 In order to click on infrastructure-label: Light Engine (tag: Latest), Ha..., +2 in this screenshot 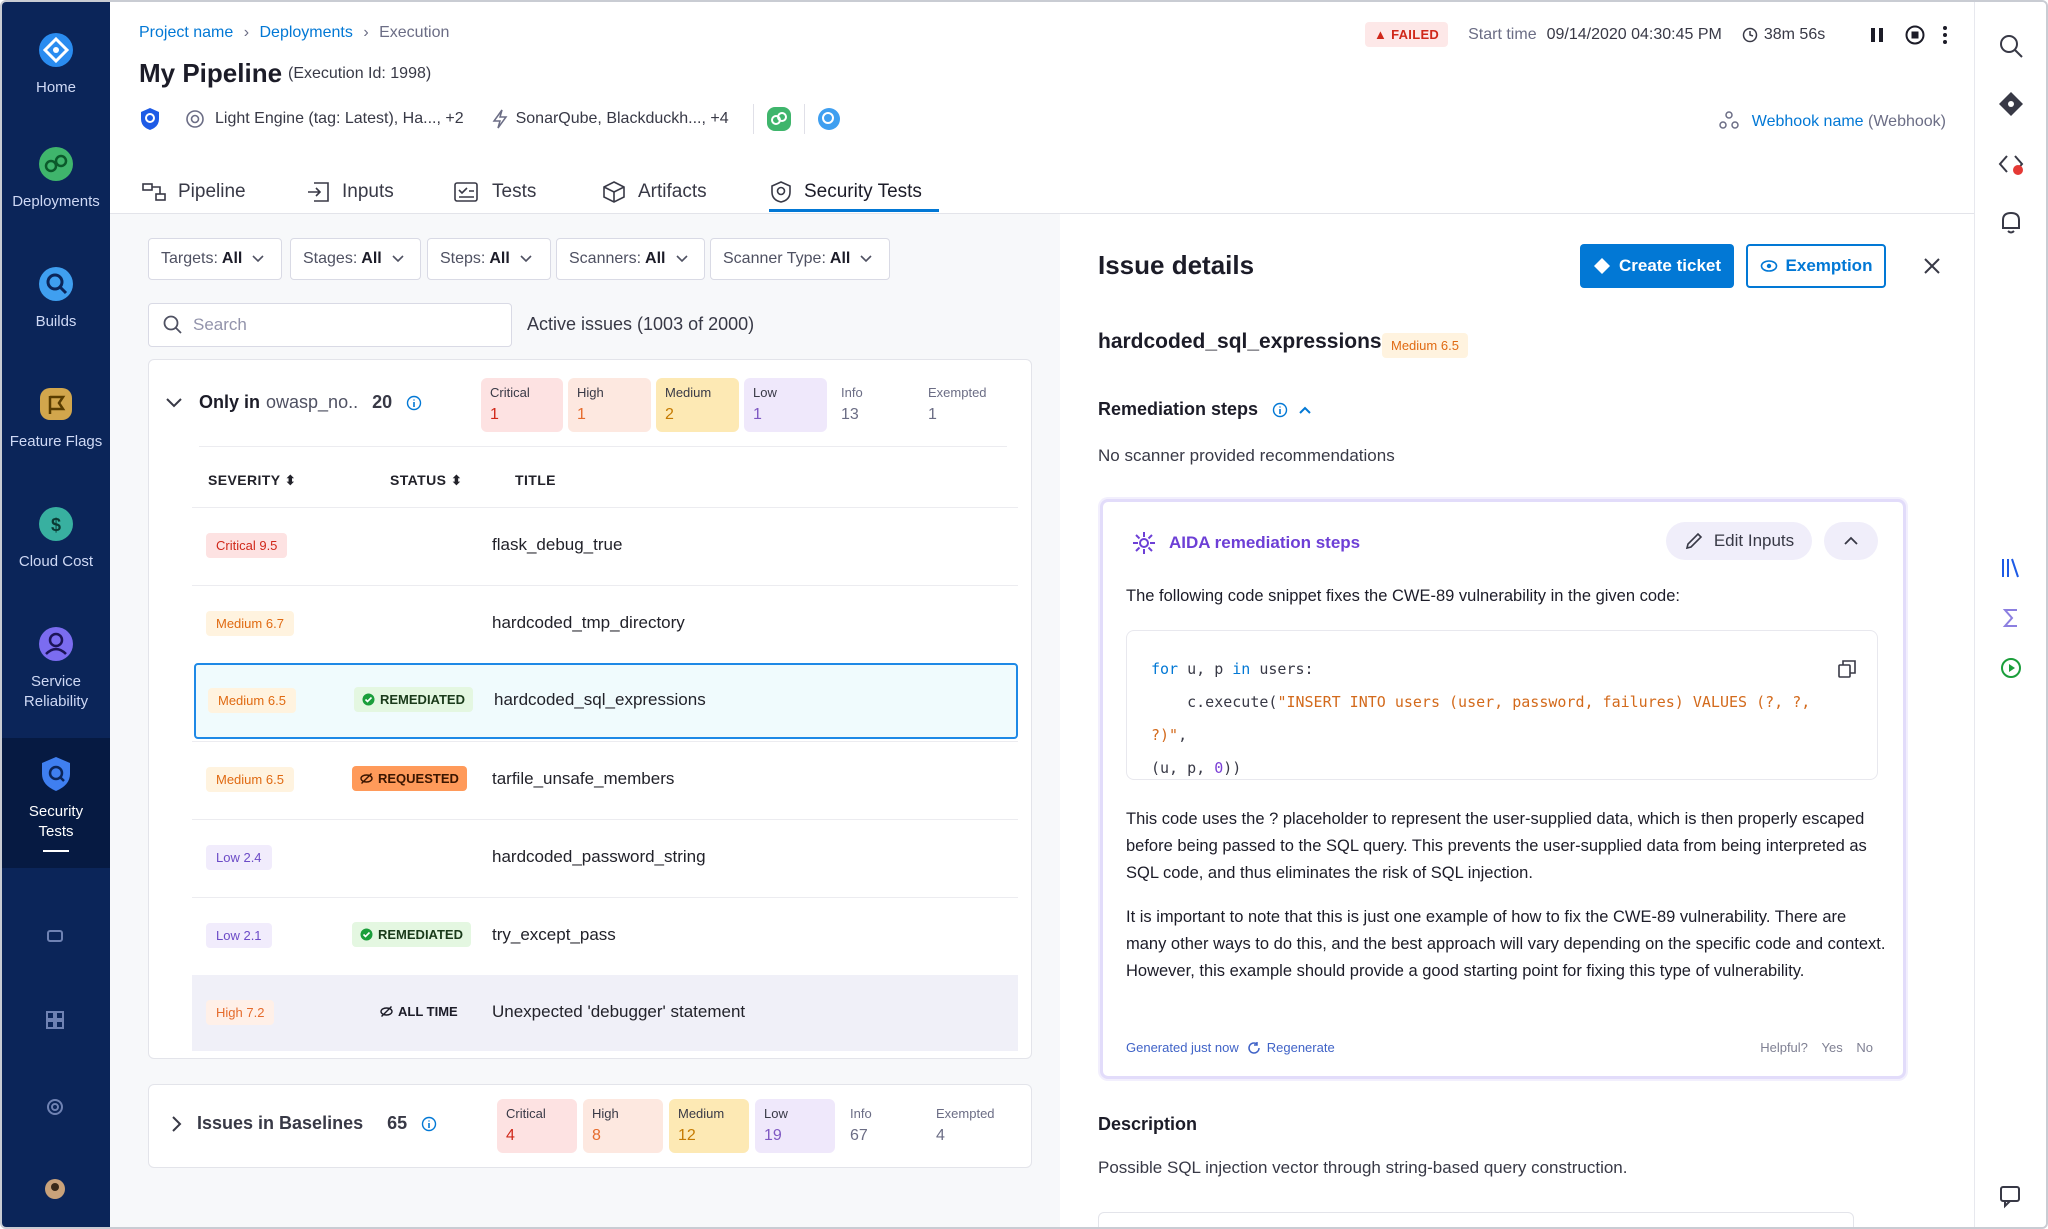, I will do `click(339, 118)`.